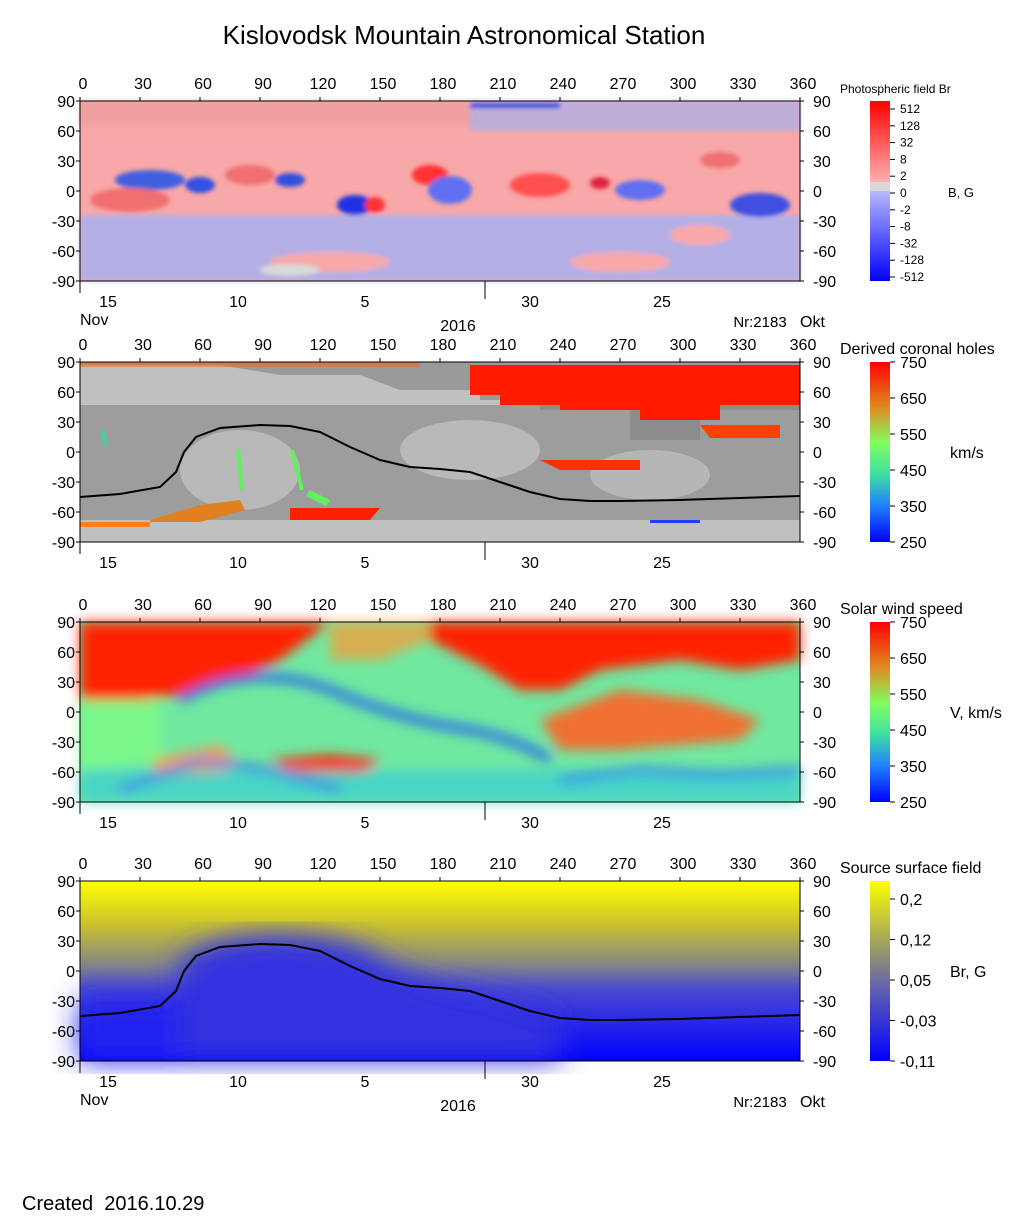 This screenshot has height=1223, width=1020. What do you see at coordinates (903, 159) in the screenshot?
I see `colorbar-tick-label: 8` at bounding box center [903, 159].